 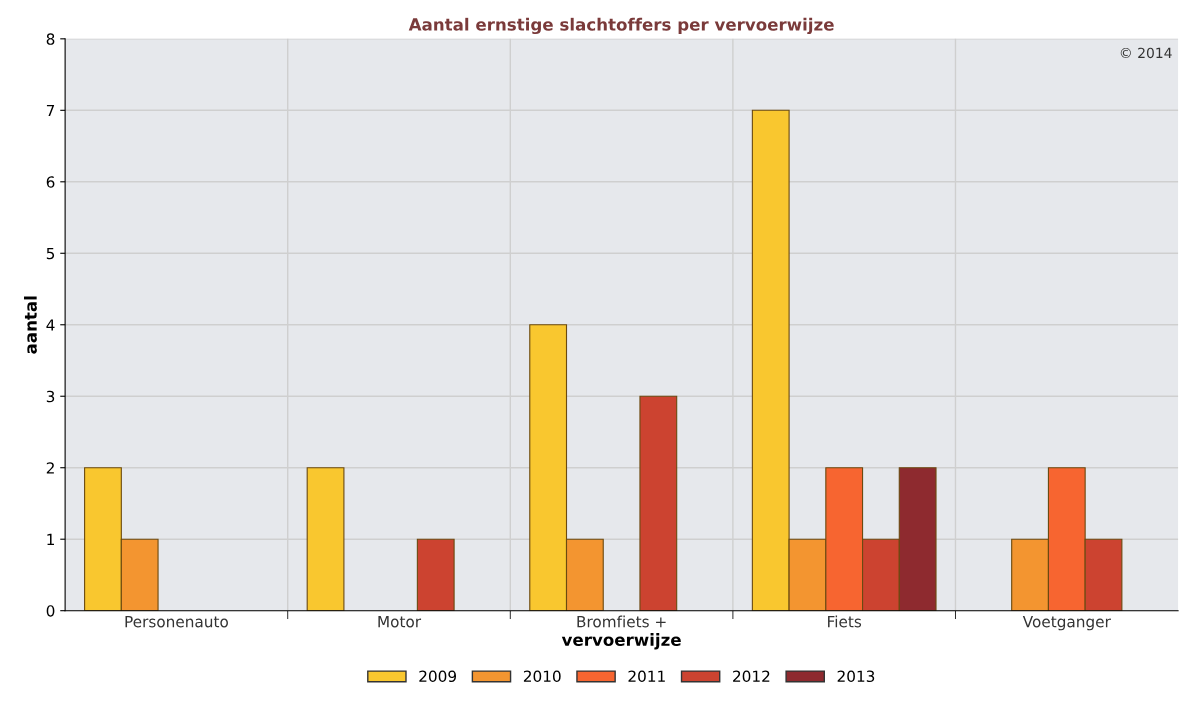 I want to click on legend-label: 2009, so click(x=438, y=676).